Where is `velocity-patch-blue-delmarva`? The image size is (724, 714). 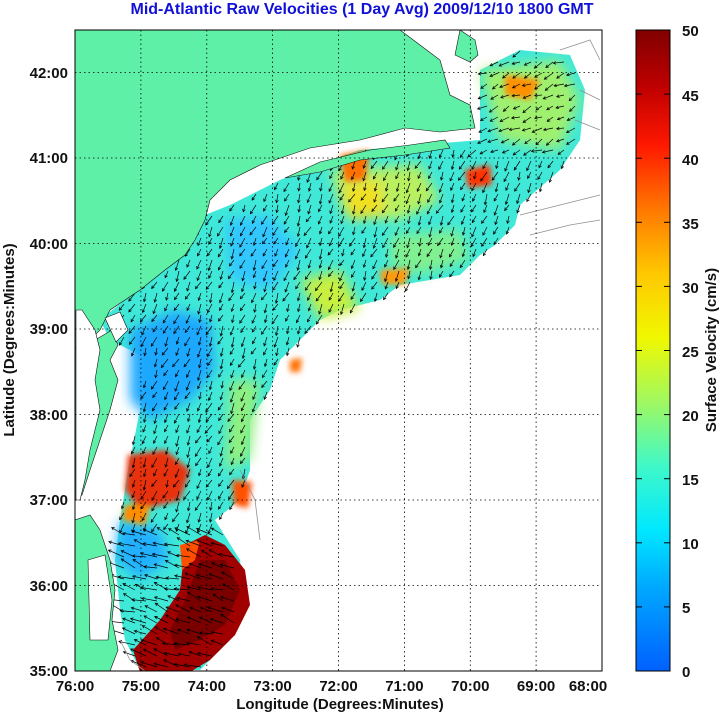 velocity-patch-blue-delmarva is located at coordinates (172, 365).